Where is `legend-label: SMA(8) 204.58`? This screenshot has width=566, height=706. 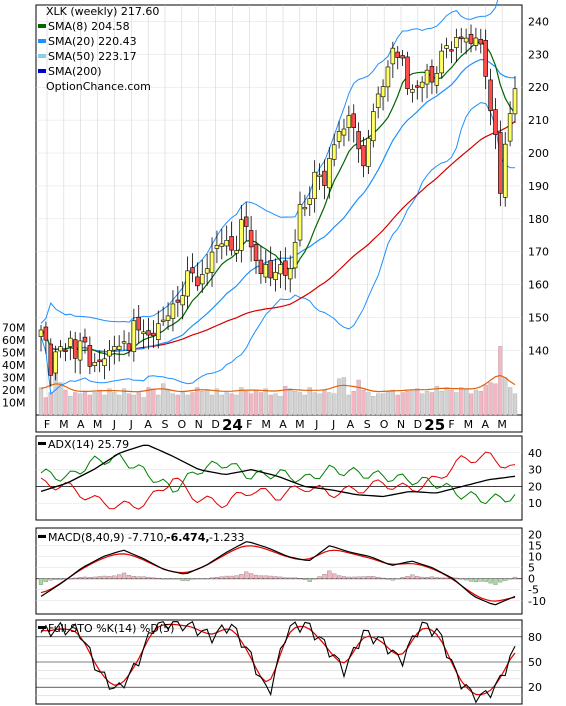 legend-label: SMA(8) 204.58 is located at coordinates (89, 26).